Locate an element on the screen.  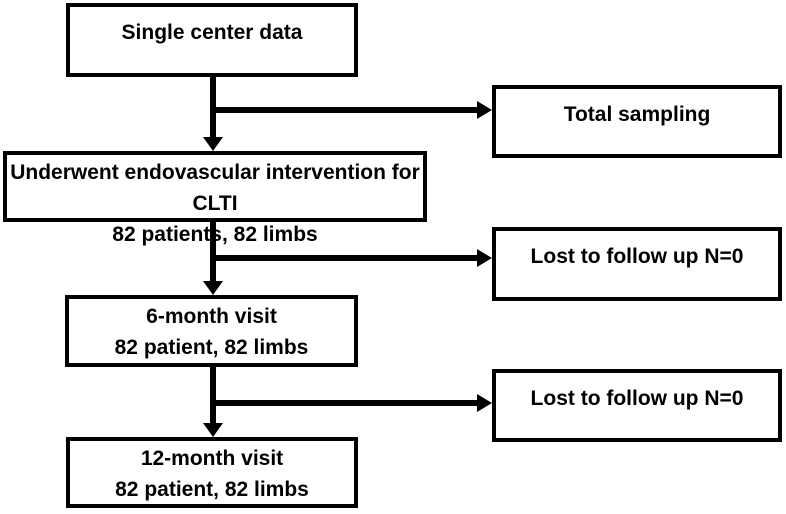
node-lost-to-followup-2-label: Lost to follow up N=0 is located at coordinates (637, 398).